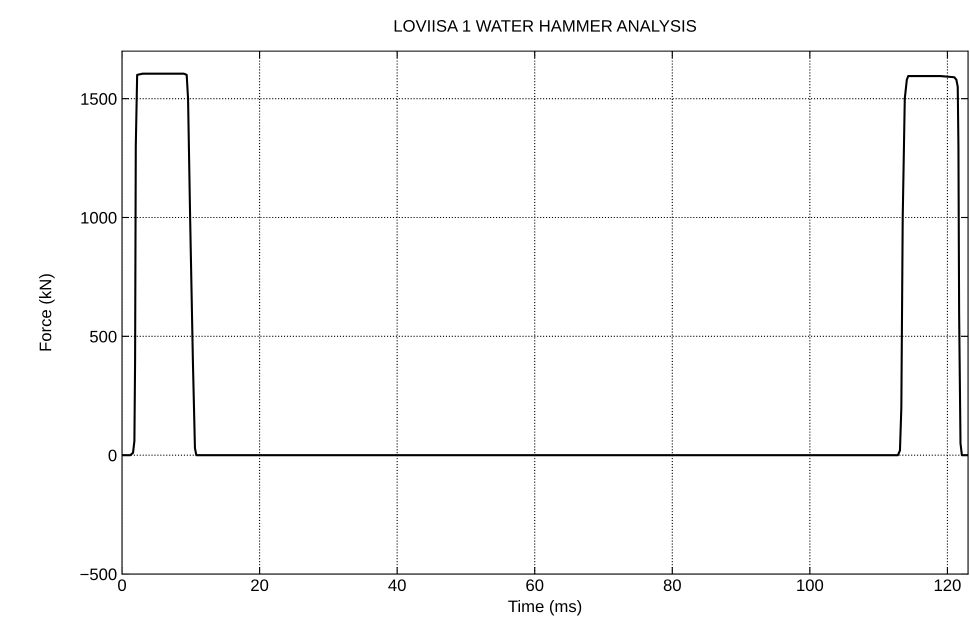  I want to click on y-tick-label: 1000, so click(99, 218).